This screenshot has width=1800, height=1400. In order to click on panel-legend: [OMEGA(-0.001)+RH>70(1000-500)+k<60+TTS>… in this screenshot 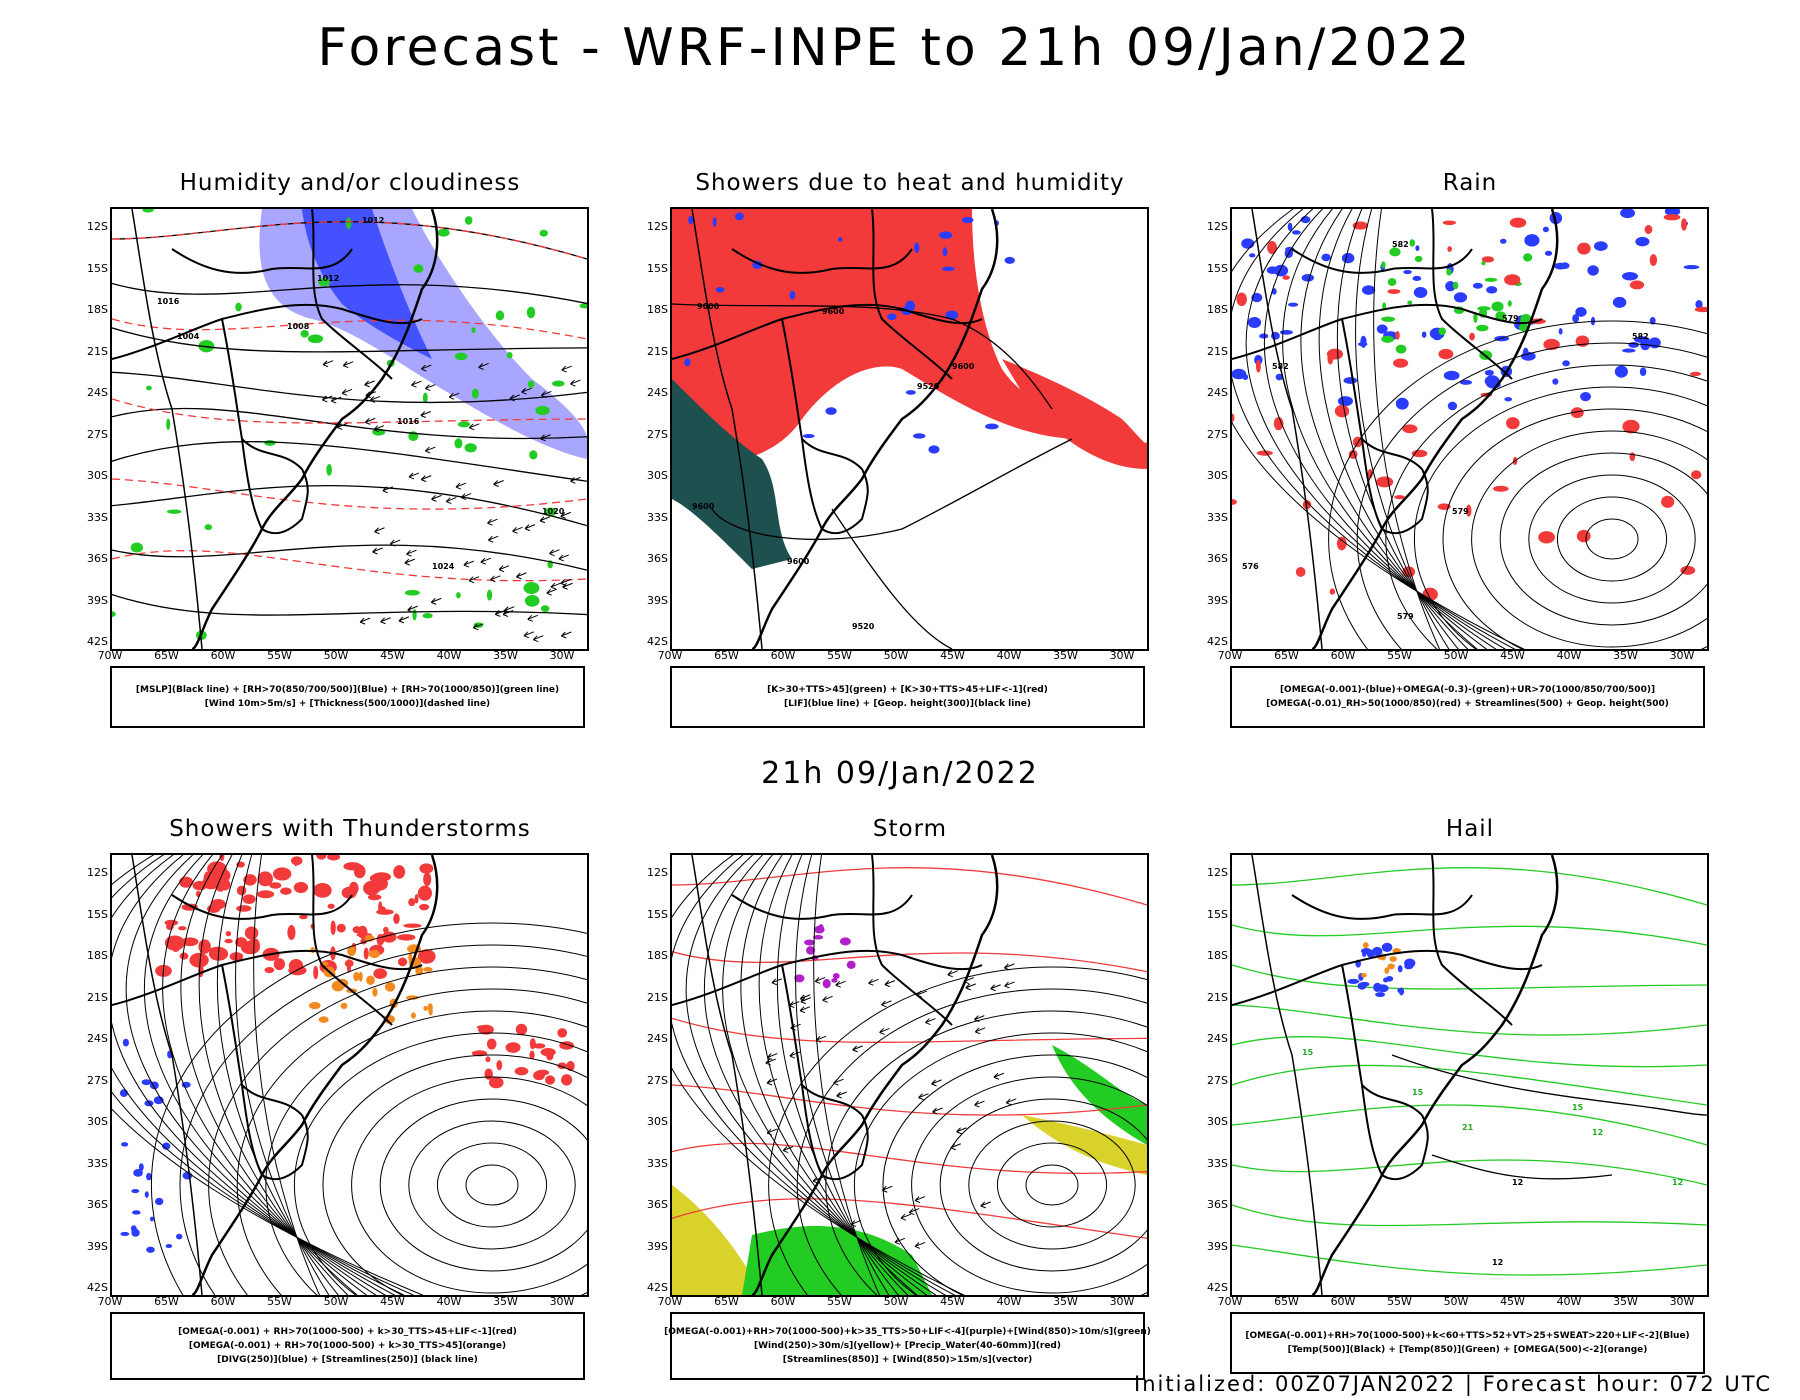, I will do `click(1467, 1343)`.